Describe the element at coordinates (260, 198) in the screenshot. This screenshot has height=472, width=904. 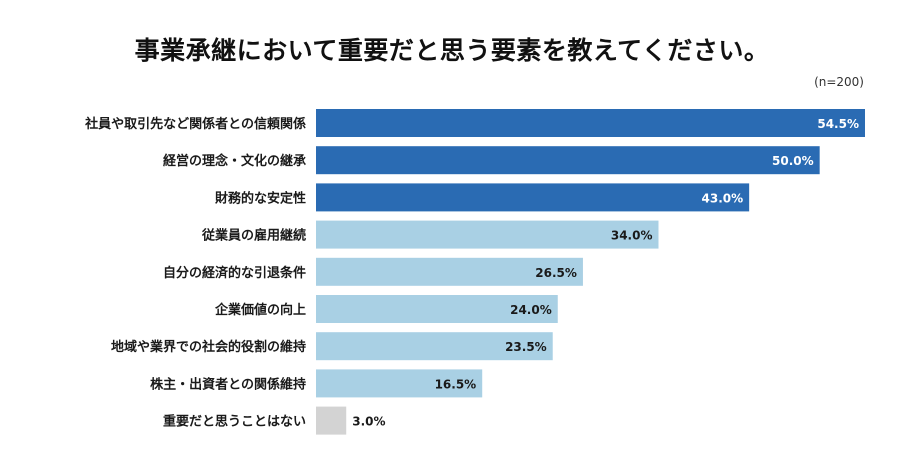
I see `category-label: 財務的な安定性` at that location.